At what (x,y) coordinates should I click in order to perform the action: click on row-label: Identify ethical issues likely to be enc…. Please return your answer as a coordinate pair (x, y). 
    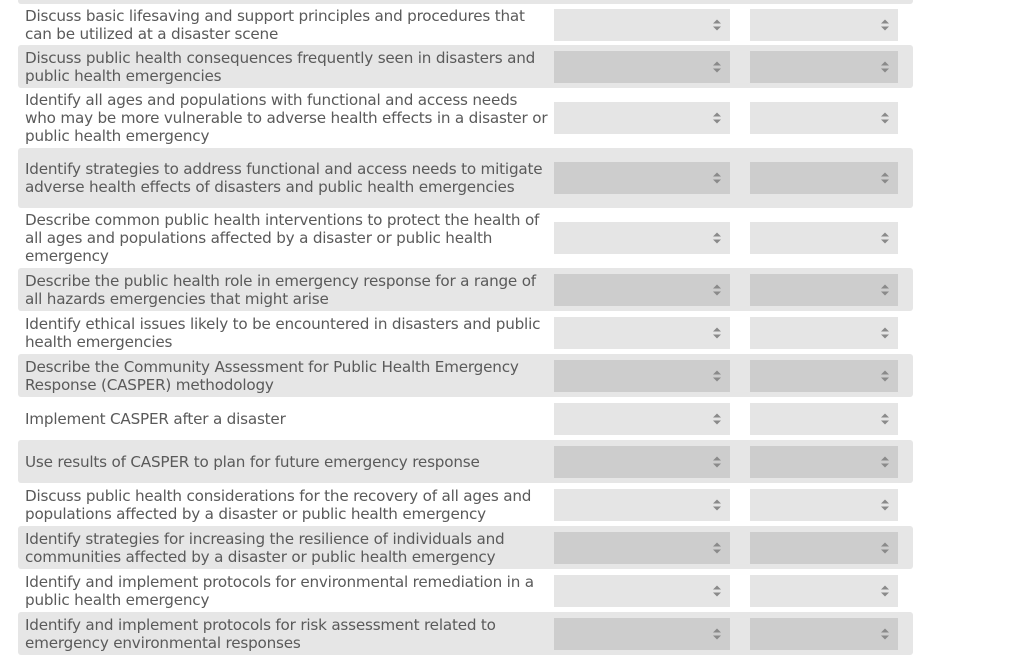
    Looking at the image, I should click on (283, 332).